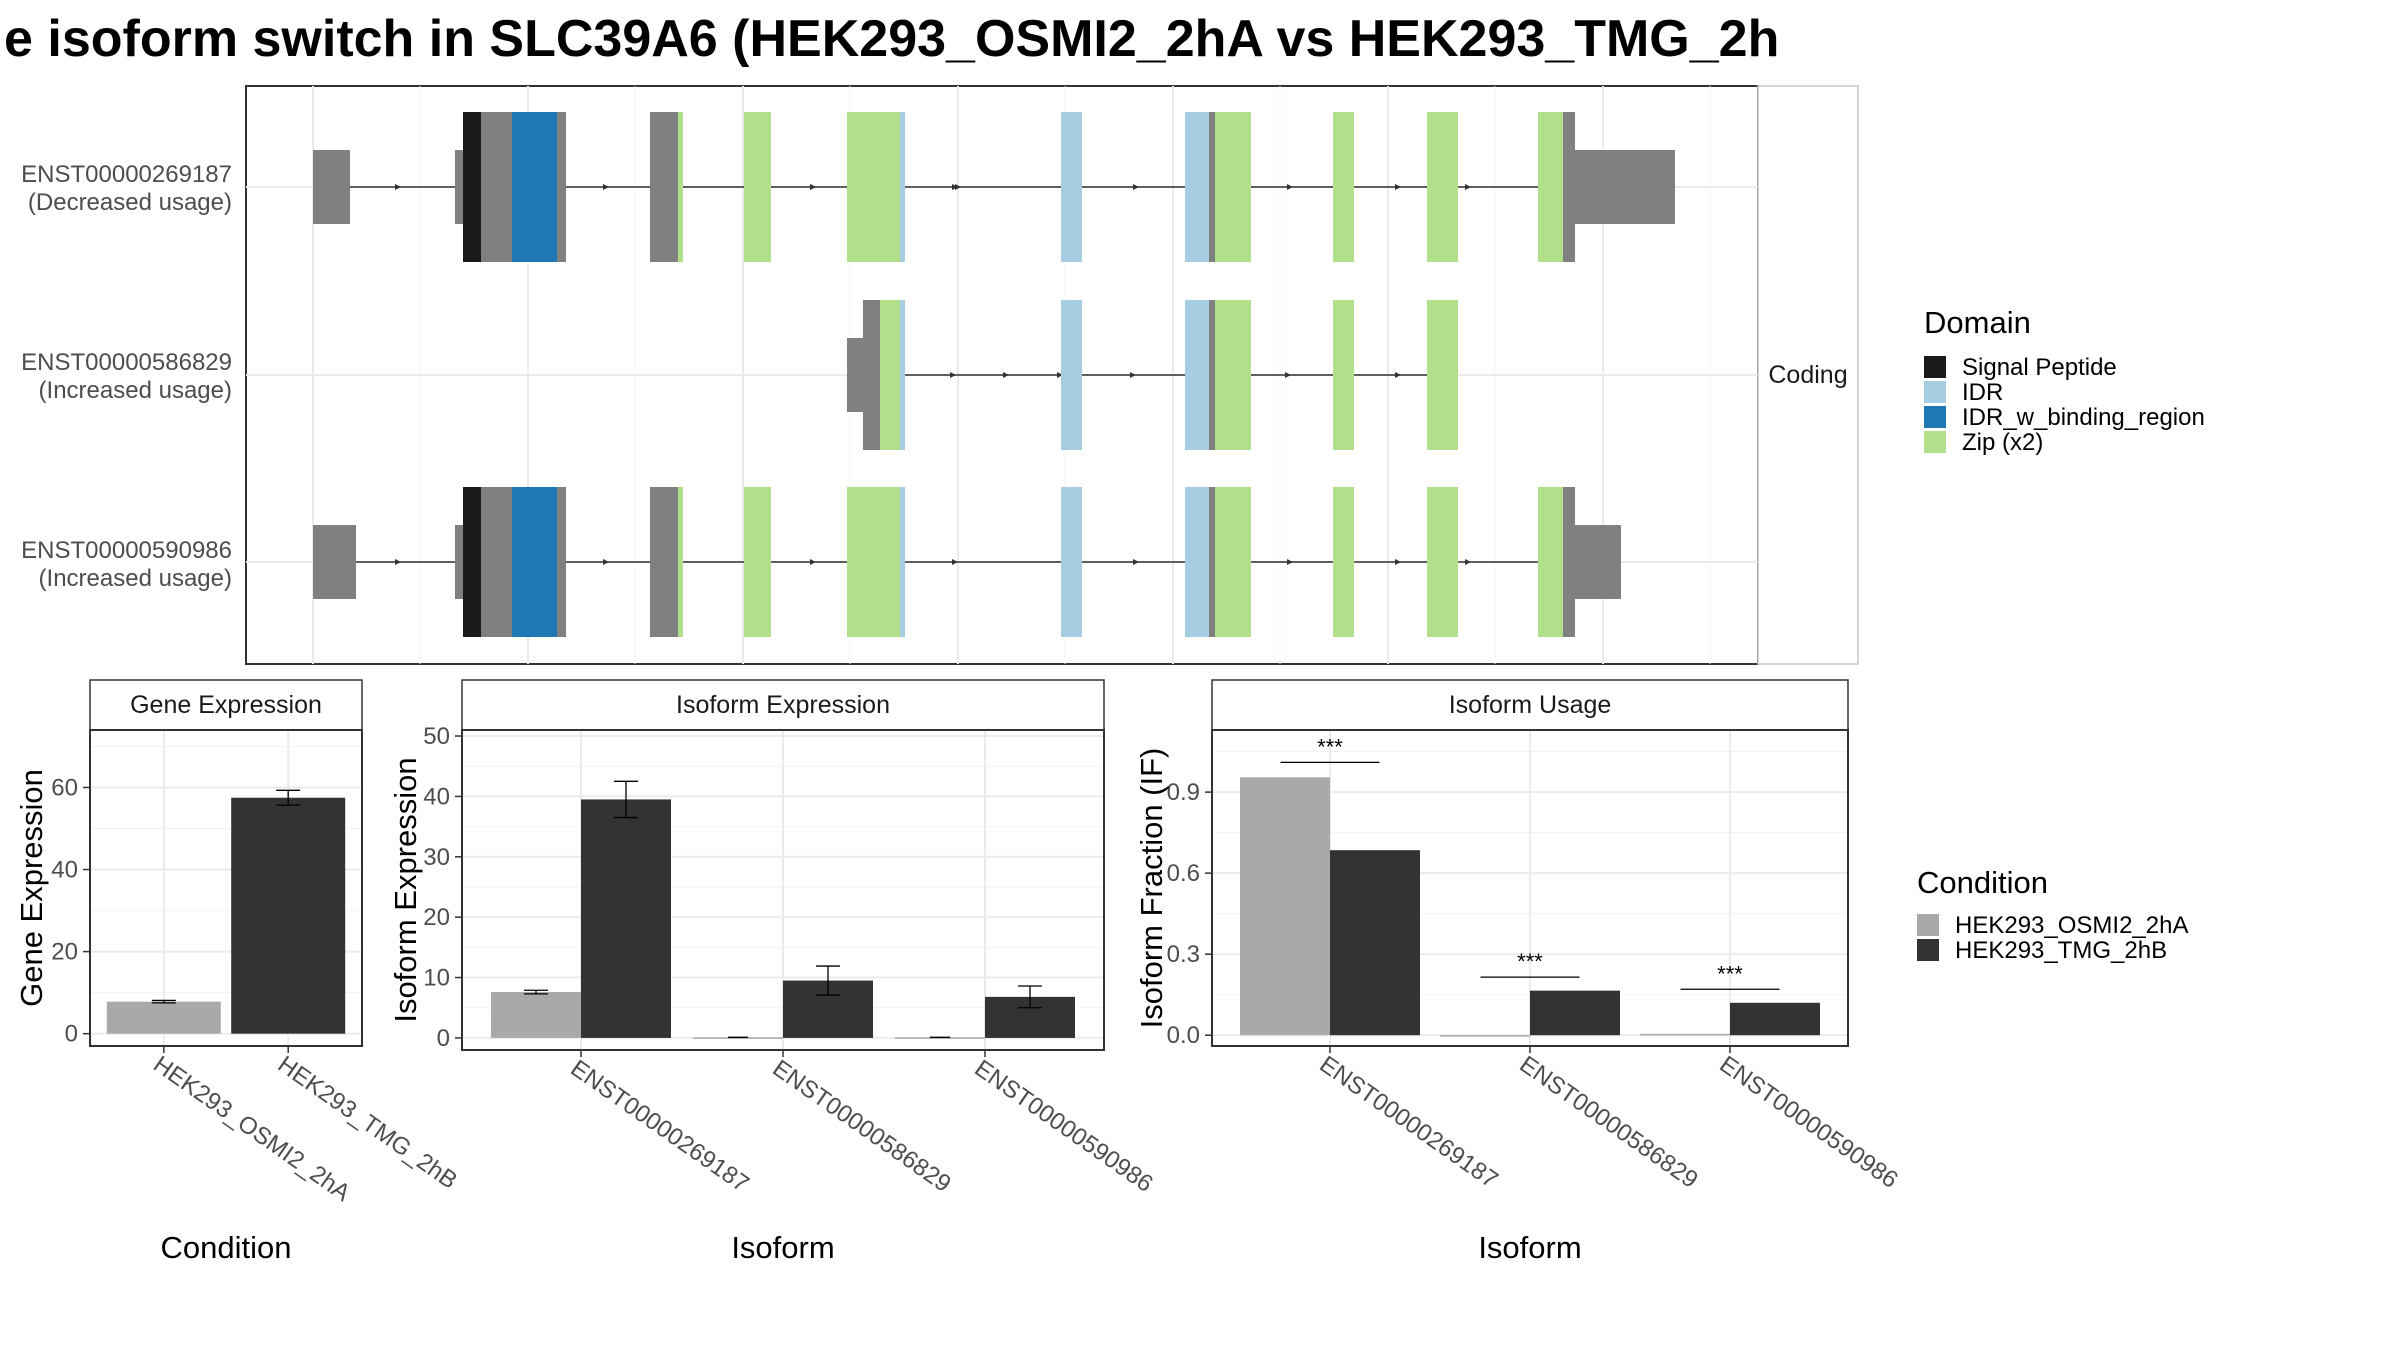  What do you see at coordinates (1530, 961) in the screenshot?
I see `significance-label: ***` at bounding box center [1530, 961].